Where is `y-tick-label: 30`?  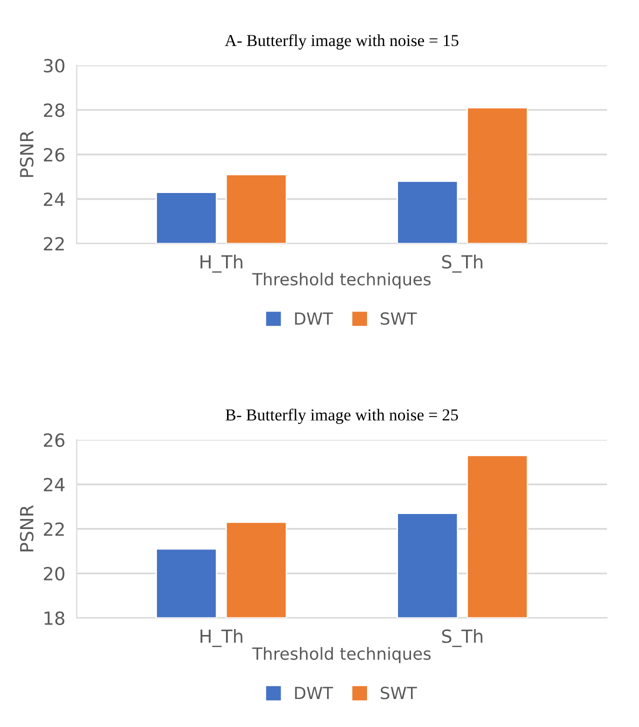 y-tick-label: 30 is located at coordinates (54, 65).